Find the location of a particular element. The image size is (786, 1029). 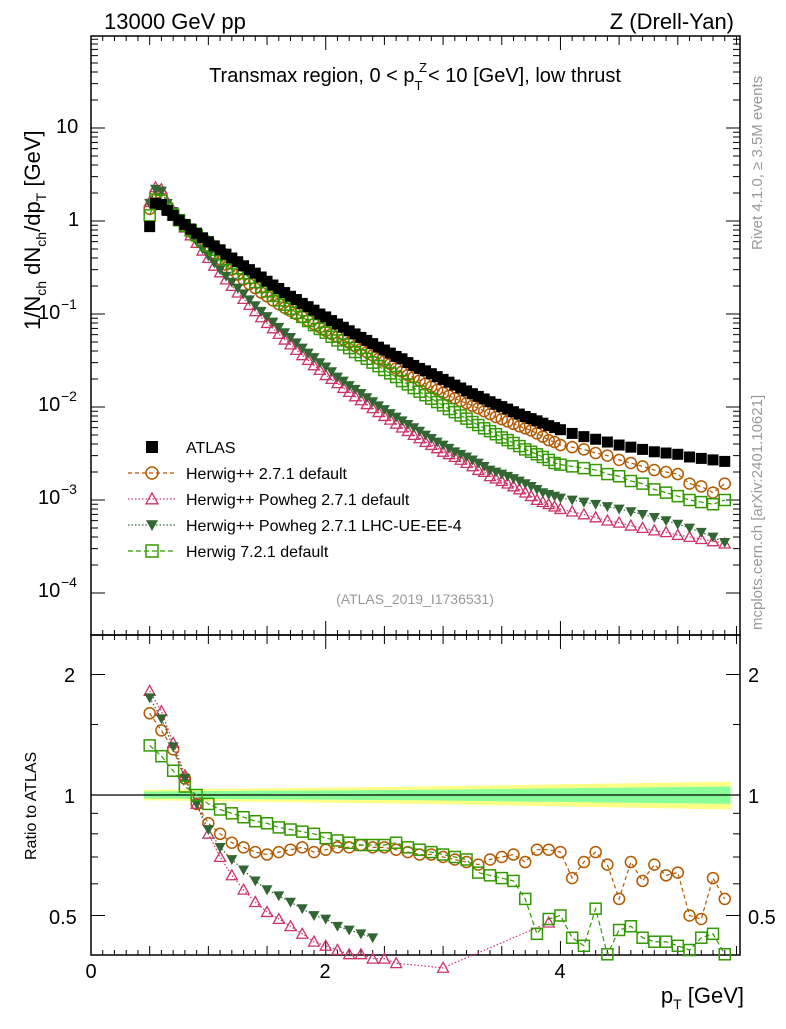

mcplots-label: mcplots.cern.ch [arXiv:2401.10621] is located at coordinates (757, 512).